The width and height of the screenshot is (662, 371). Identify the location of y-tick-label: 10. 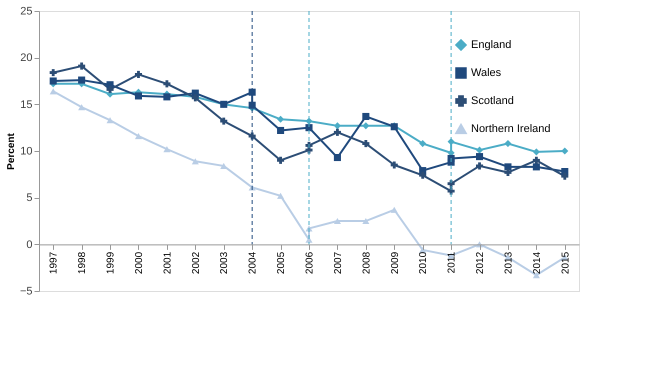
(26, 152).